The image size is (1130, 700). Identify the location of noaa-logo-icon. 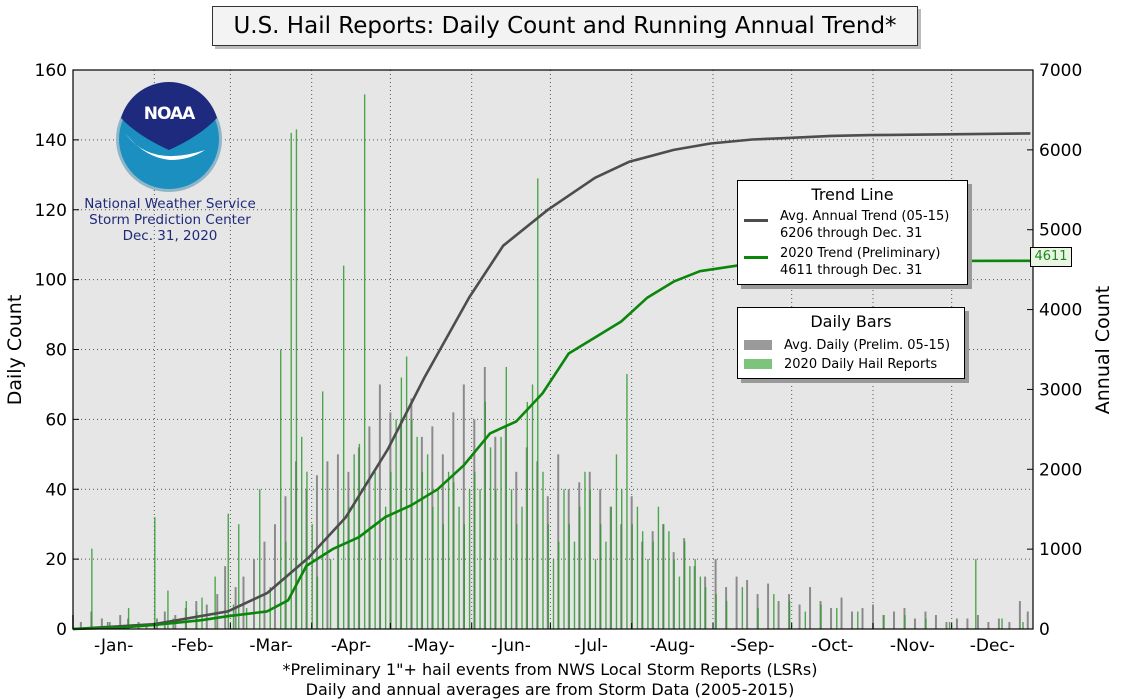
(169, 137).